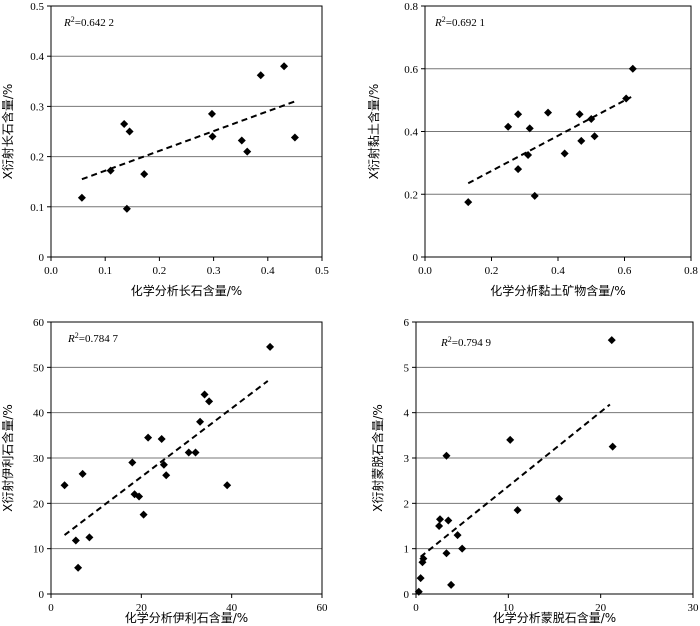 This screenshot has width=700, height=626. What do you see at coordinates (377, 458) in the screenshot?
I see `y-axis-label: X衍射蒙脱石含量/%` at bounding box center [377, 458].